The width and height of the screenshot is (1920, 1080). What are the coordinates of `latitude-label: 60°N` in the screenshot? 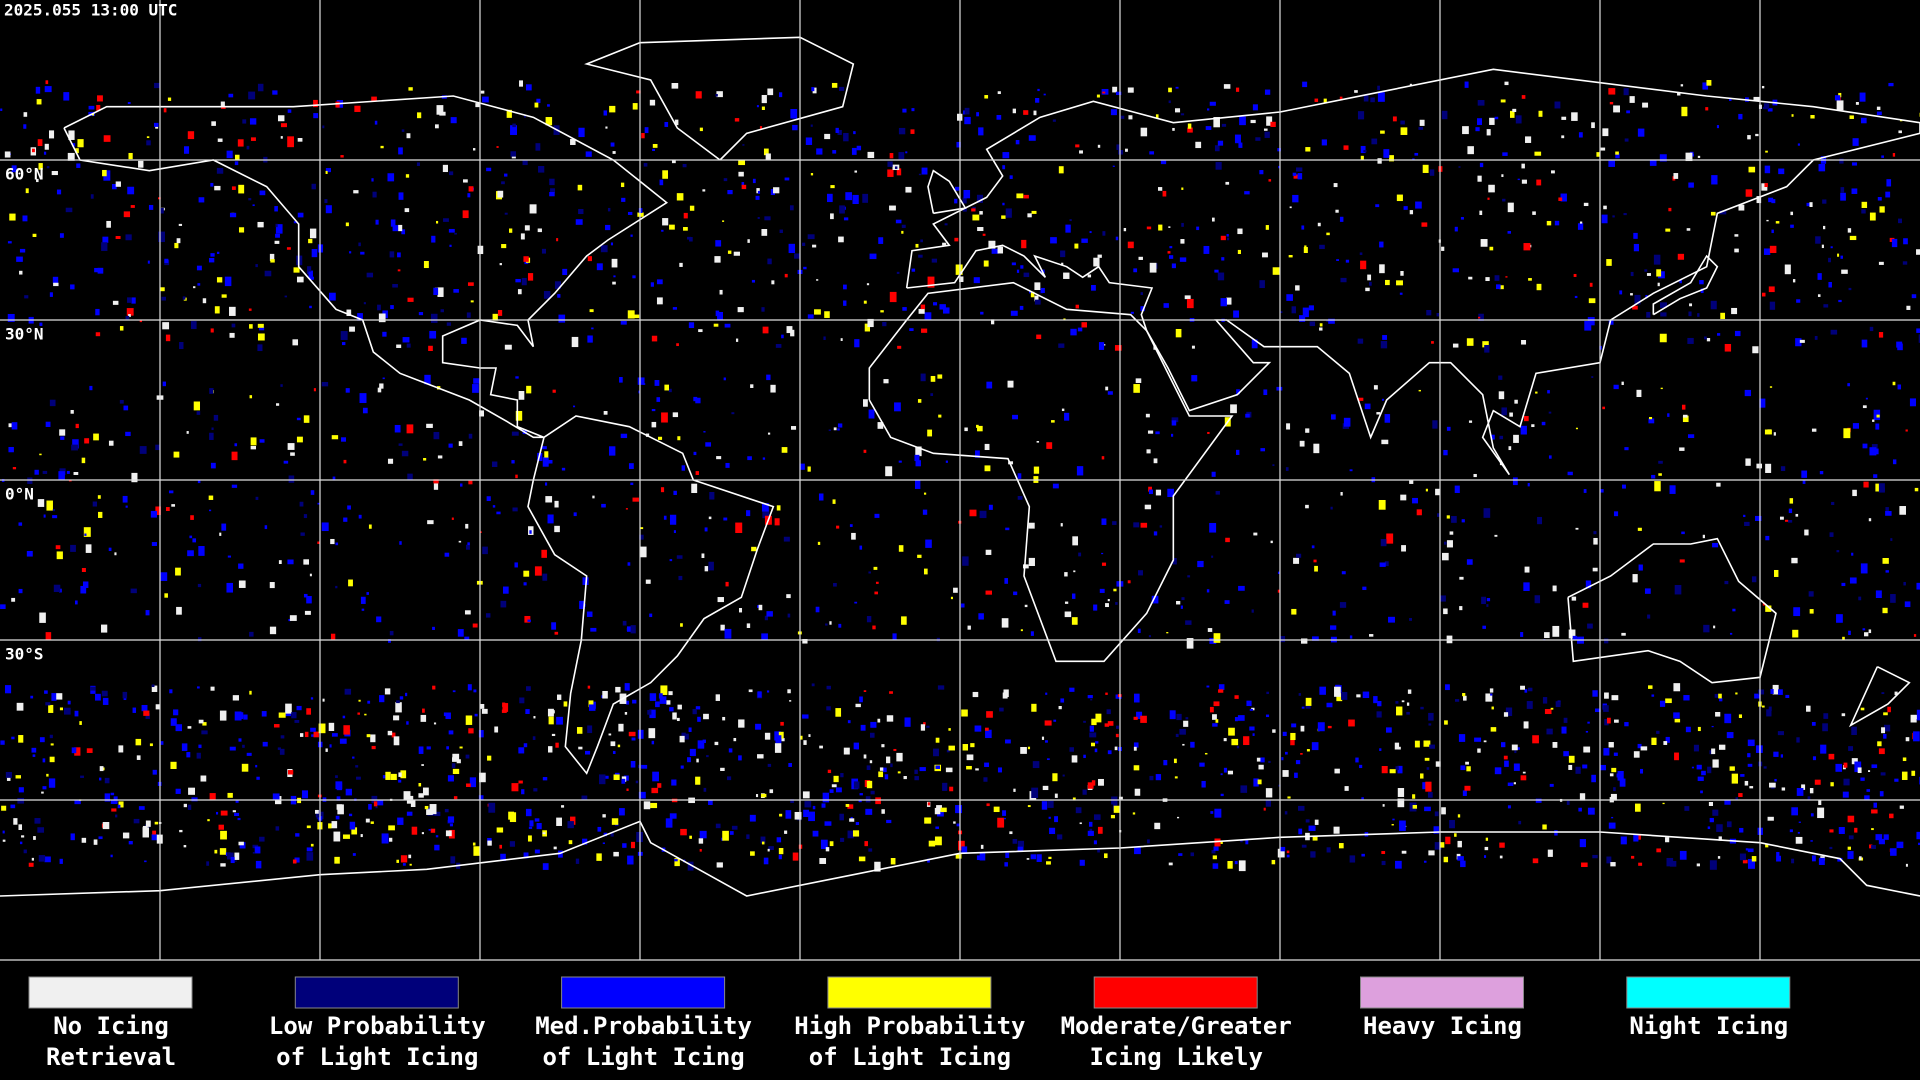 It's located at (24, 174).